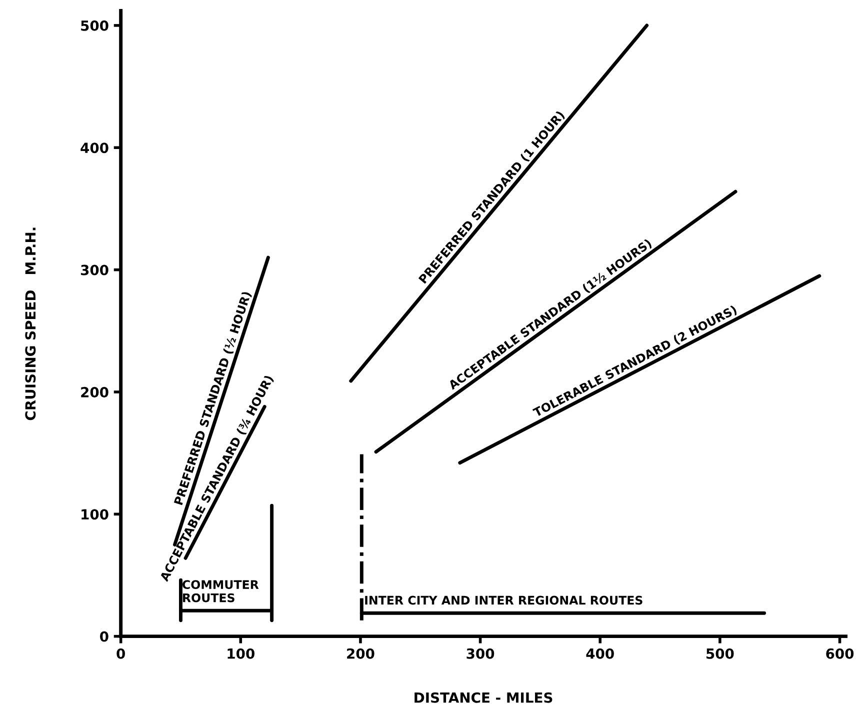 The image size is (863, 719). What do you see at coordinates (241, 653) in the screenshot?
I see `x-tick-label: 100` at bounding box center [241, 653].